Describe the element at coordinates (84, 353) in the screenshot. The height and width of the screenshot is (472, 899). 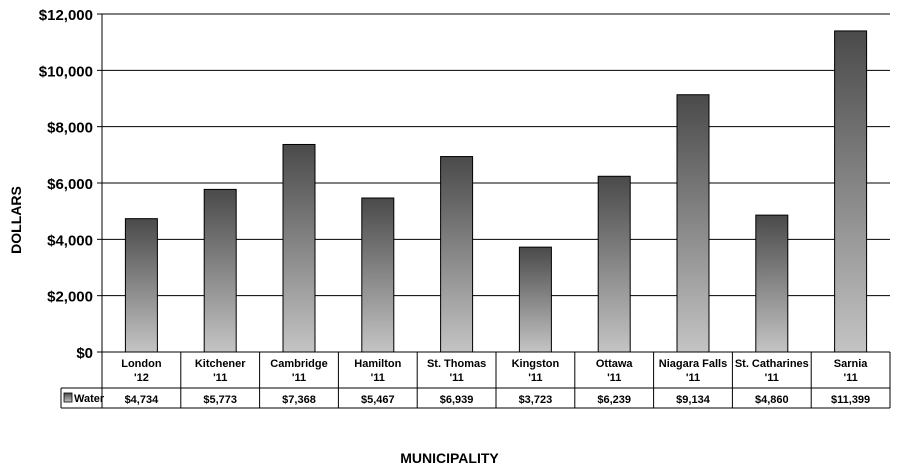
I see `y-tick-label: $0` at that location.